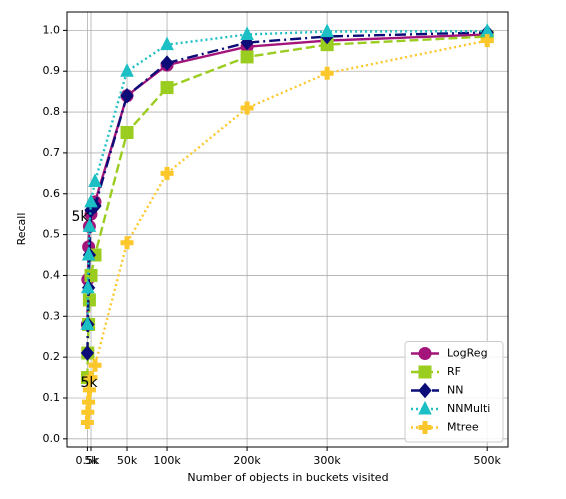 The width and height of the screenshot is (566, 499). Describe the element at coordinates (52, 70) in the screenshot. I see `y-tick-label: 0.9` at that location.